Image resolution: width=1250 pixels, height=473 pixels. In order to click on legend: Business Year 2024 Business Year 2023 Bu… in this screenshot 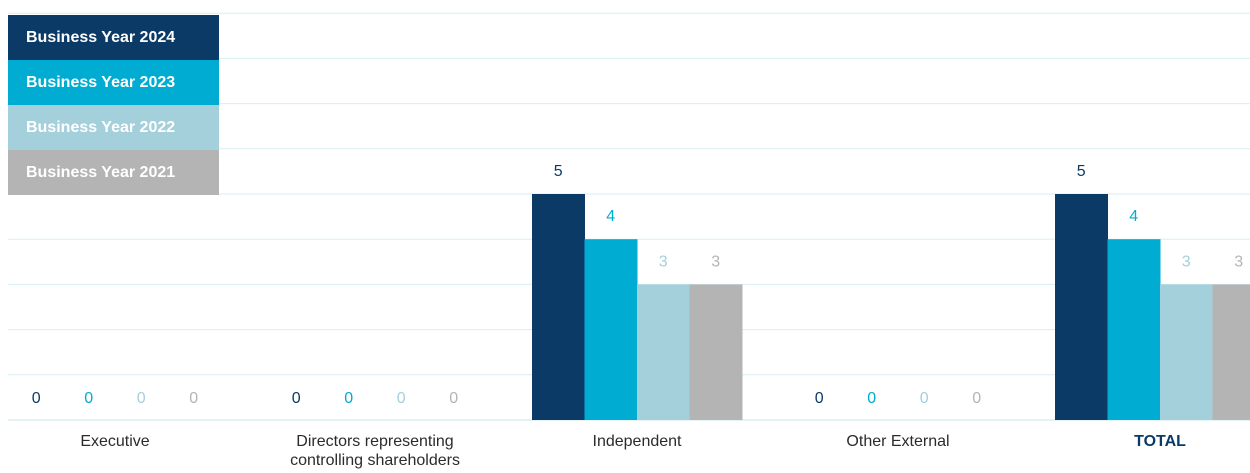, I will do `click(113, 105)`.